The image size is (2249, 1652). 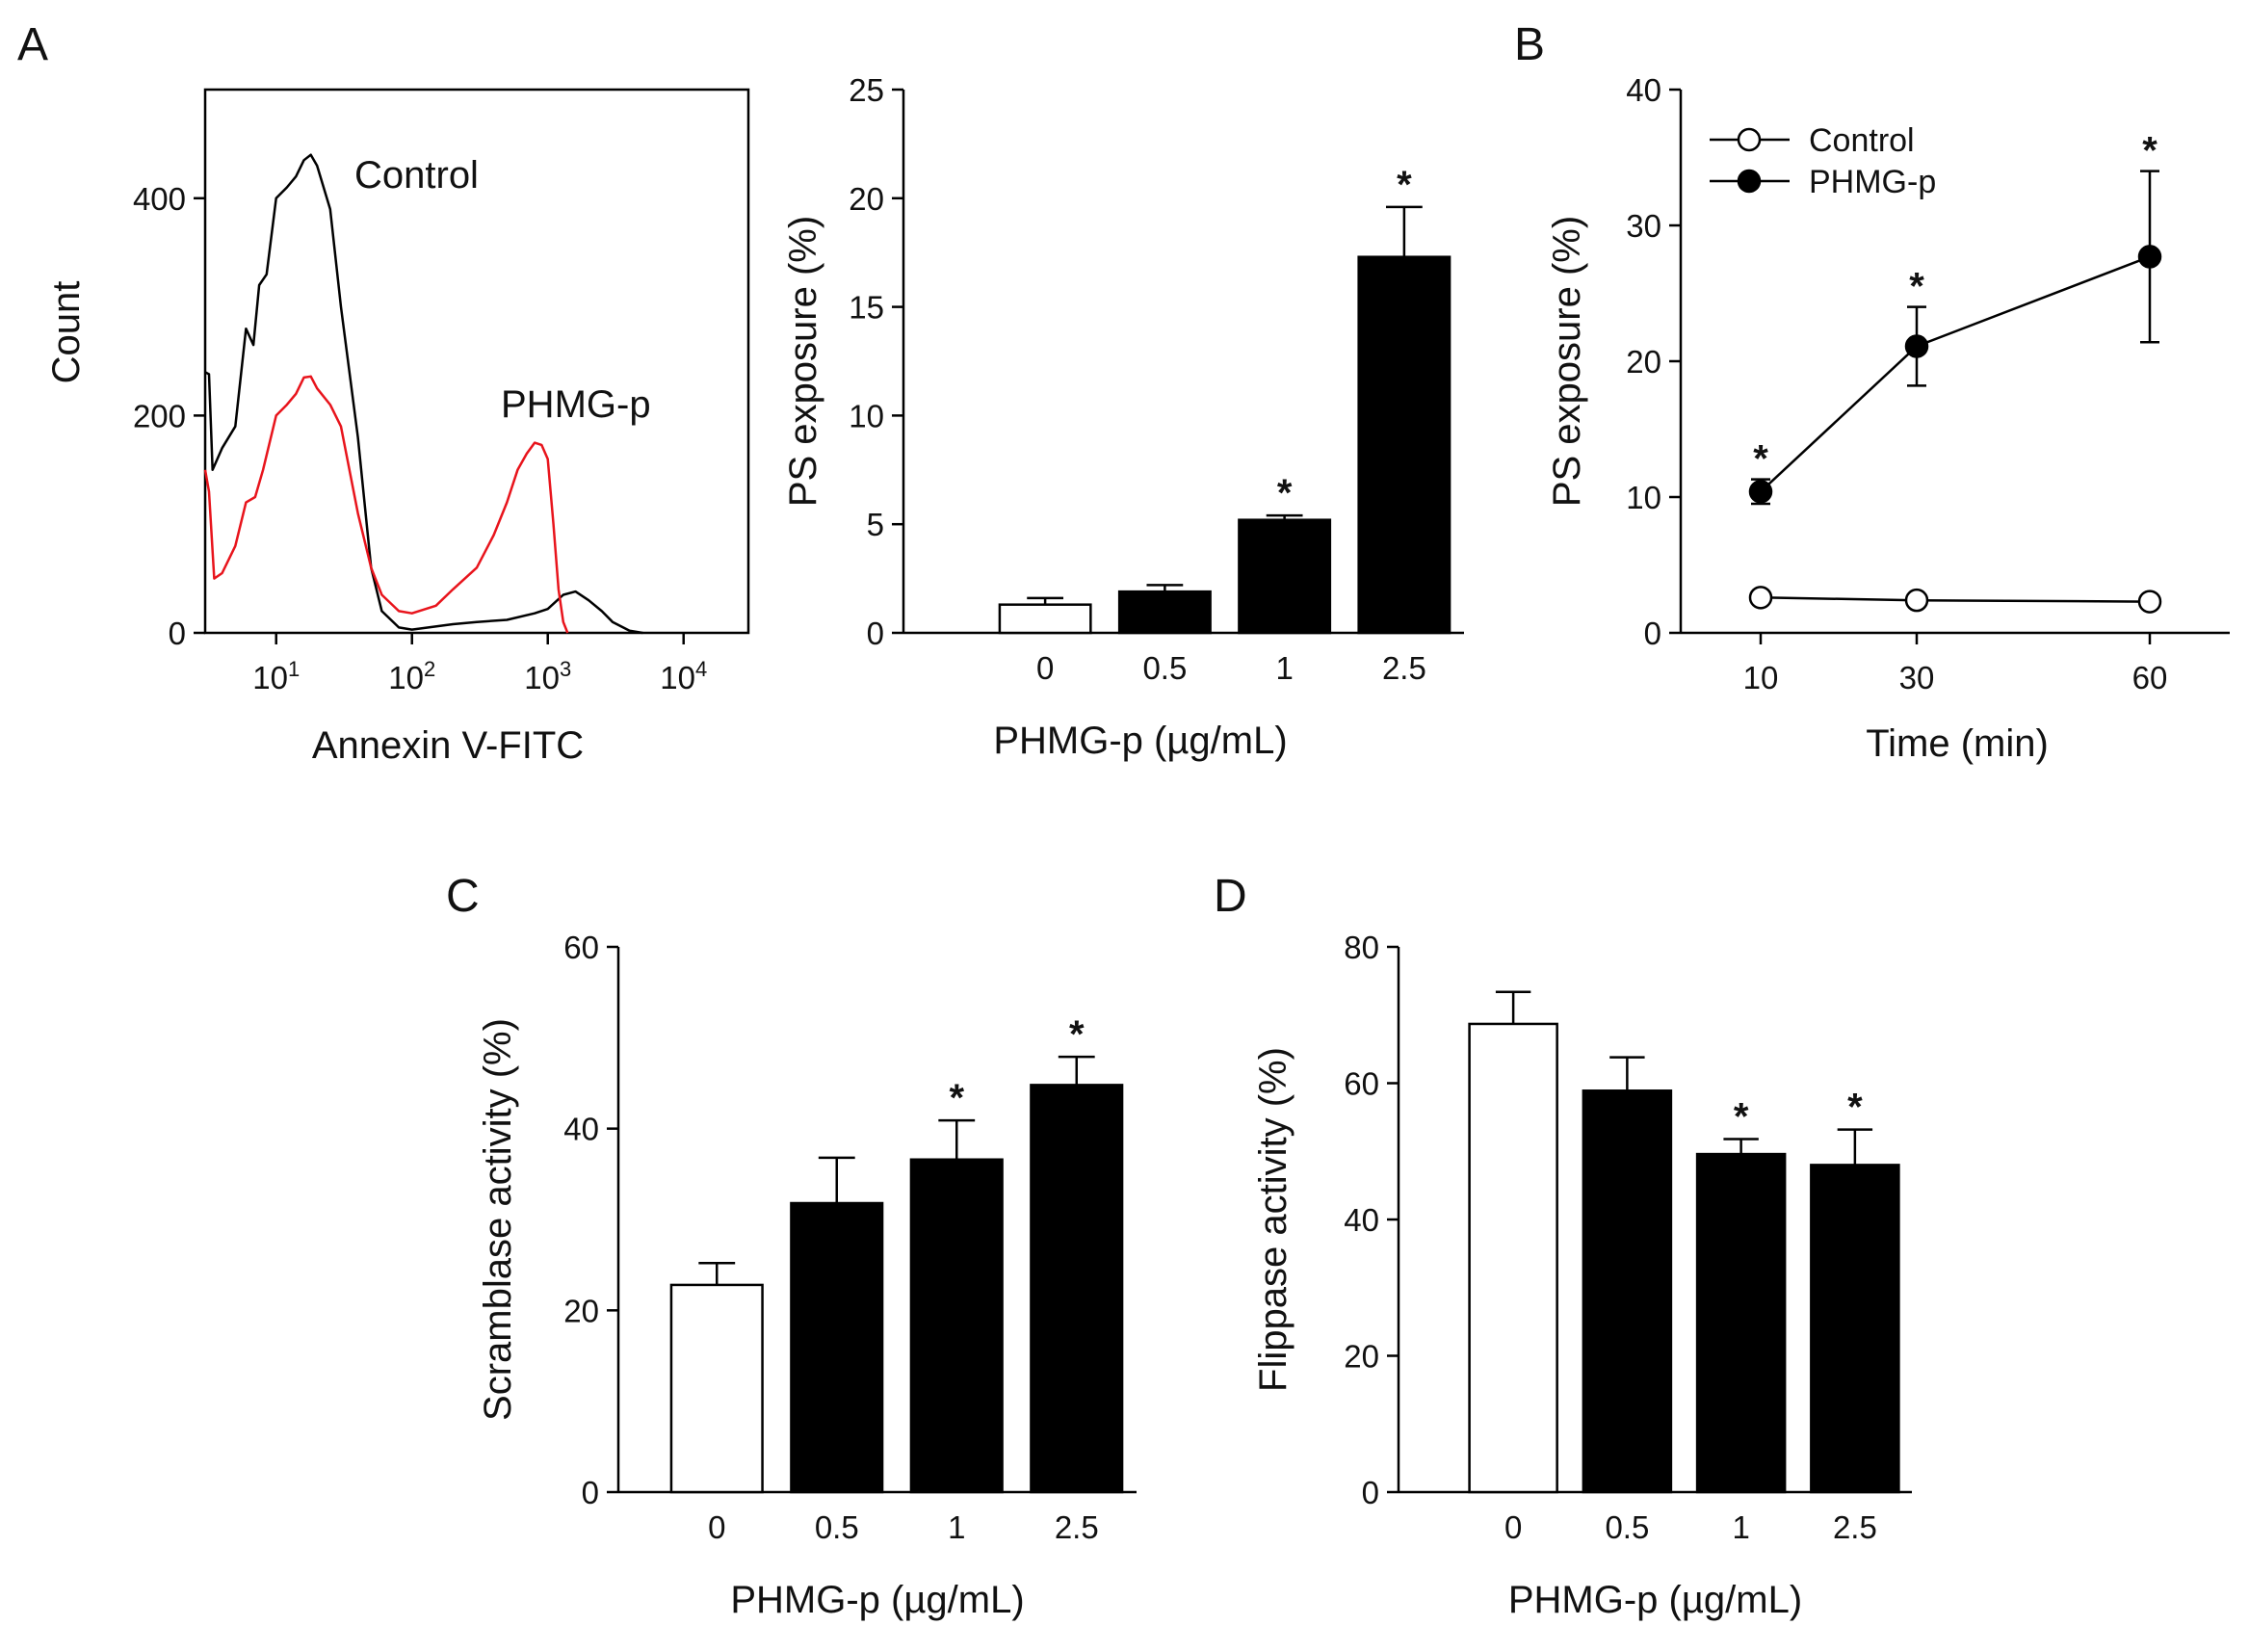 I want to click on y-axis-title: Scramblase activity (%), so click(x=498, y=1219).